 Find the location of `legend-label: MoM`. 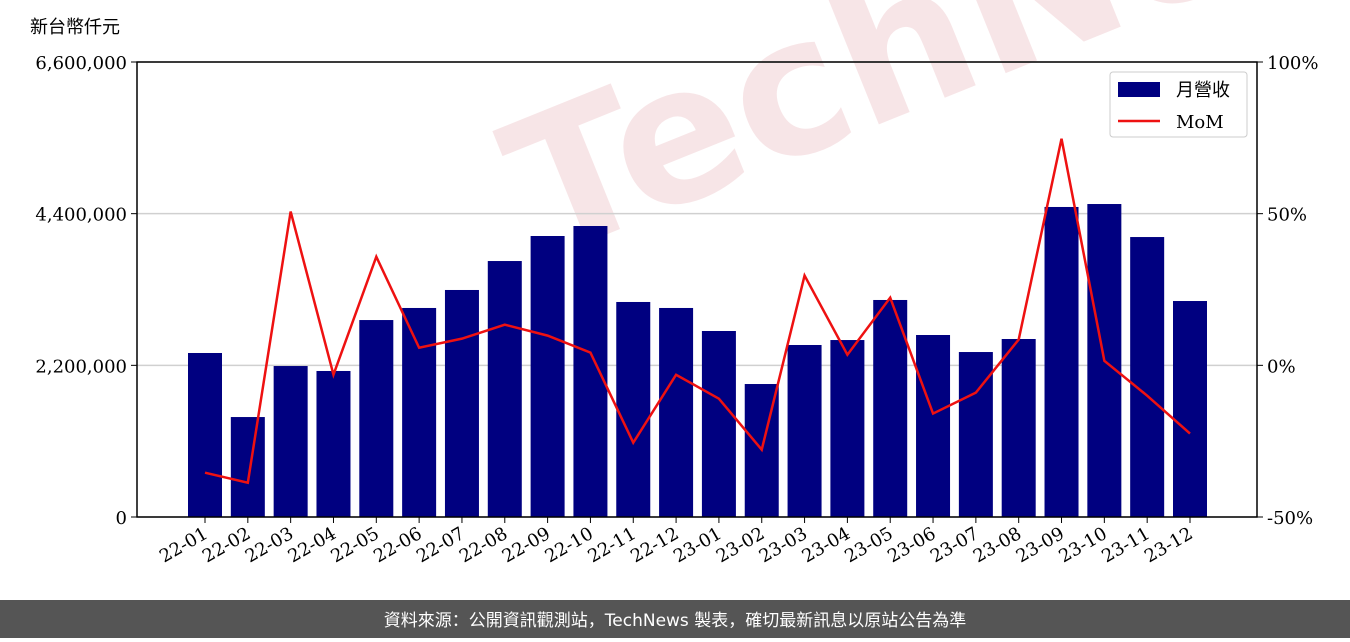

legend-label: MoM is located at coordinates (1200, 122).